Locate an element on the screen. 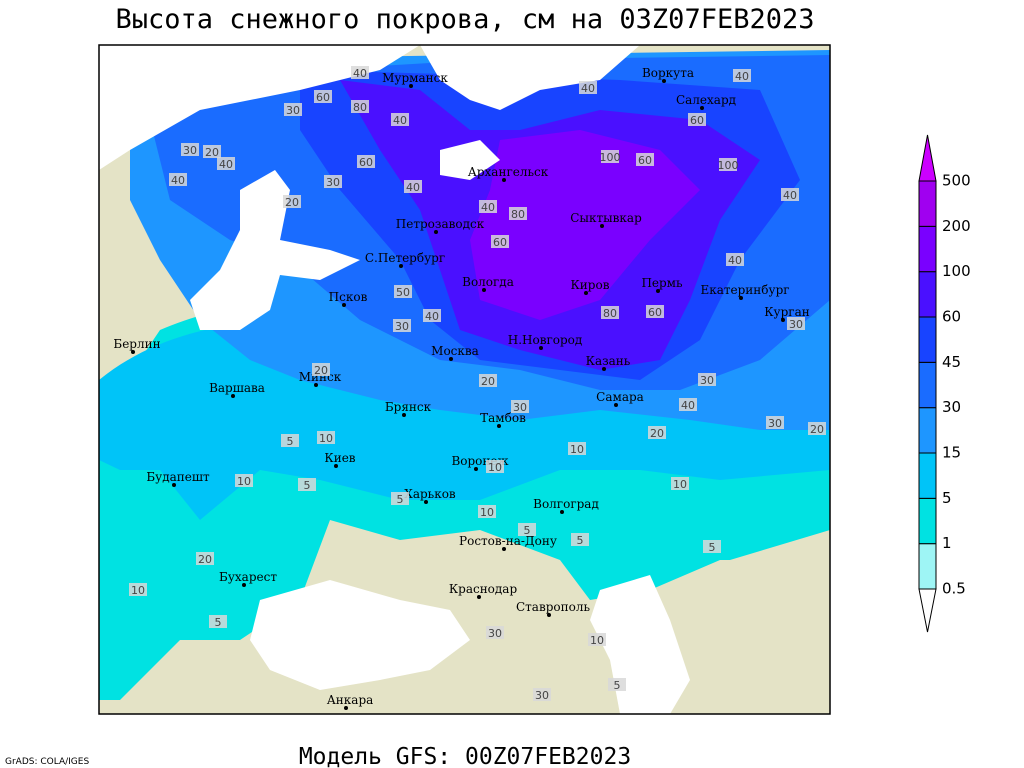 The image size is (1024, 768). city-label: Киев is located at coordinates (339, 458).